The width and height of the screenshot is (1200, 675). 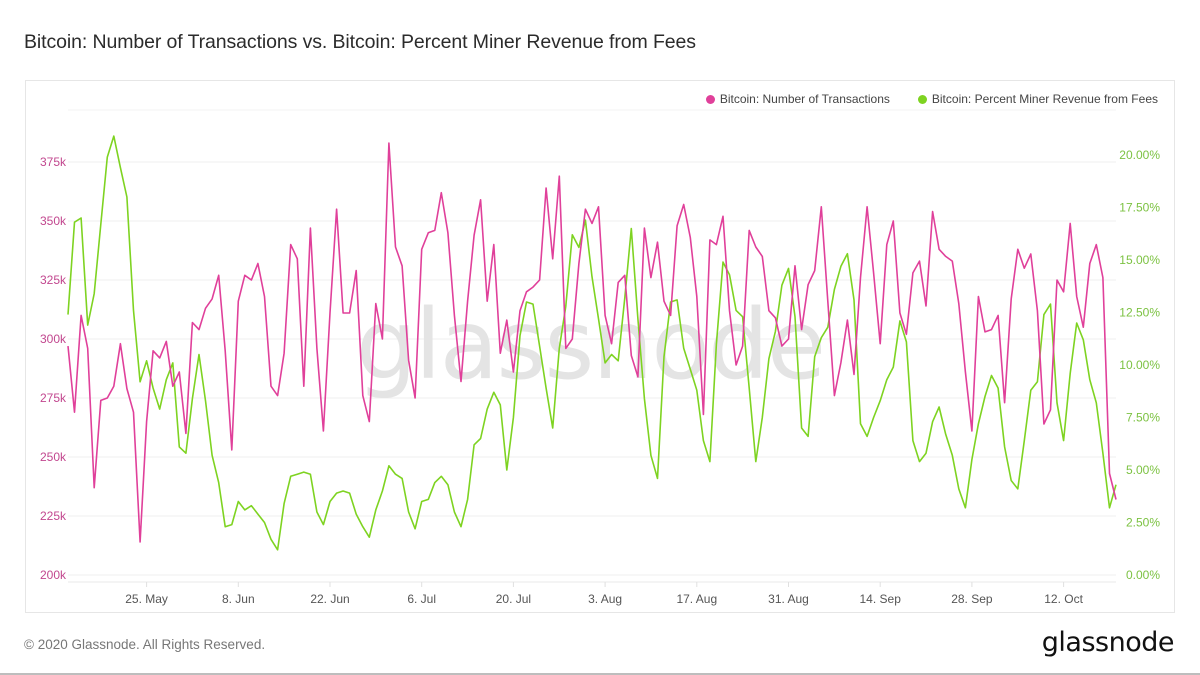 I want to click on left-axis-tick-label: 325k, so click(x=53, y=280).